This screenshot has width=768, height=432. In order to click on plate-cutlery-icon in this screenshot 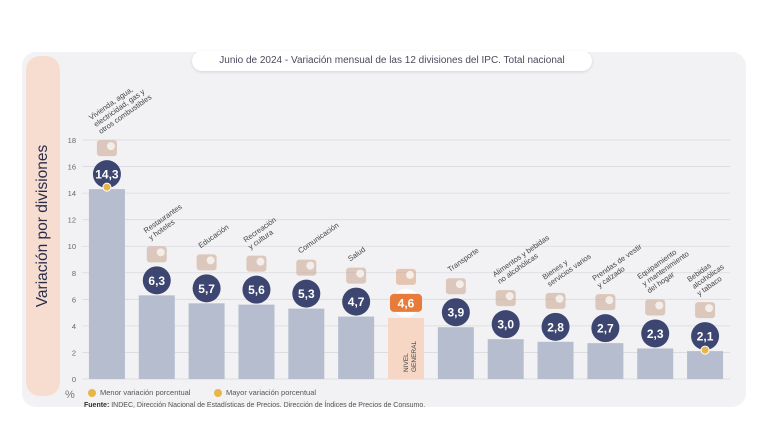, I will do `click(156, 254)`.